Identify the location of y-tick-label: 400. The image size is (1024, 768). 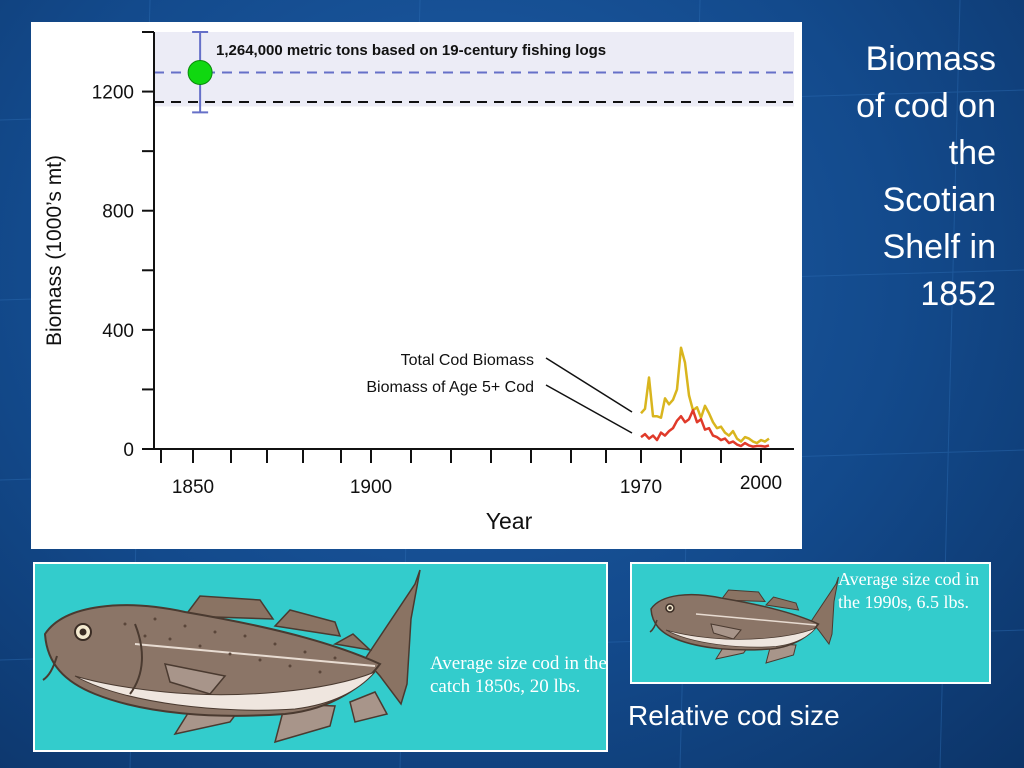
(118, 331).